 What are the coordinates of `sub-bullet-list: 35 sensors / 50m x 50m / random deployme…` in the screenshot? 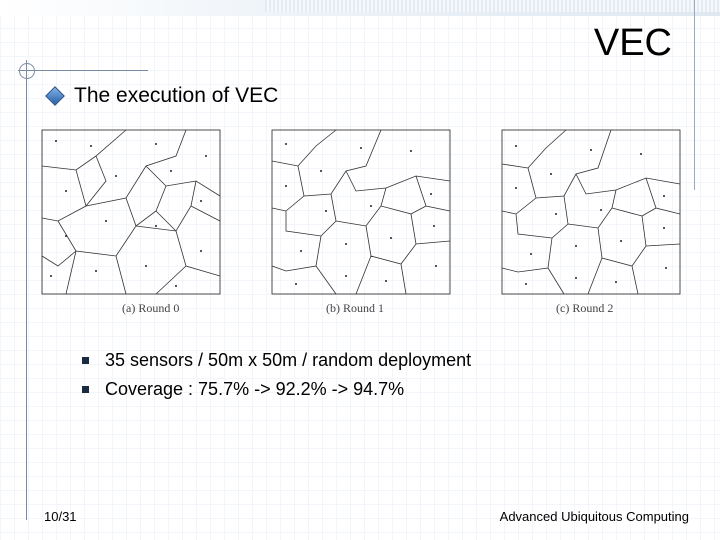 It's located at (276, 375).